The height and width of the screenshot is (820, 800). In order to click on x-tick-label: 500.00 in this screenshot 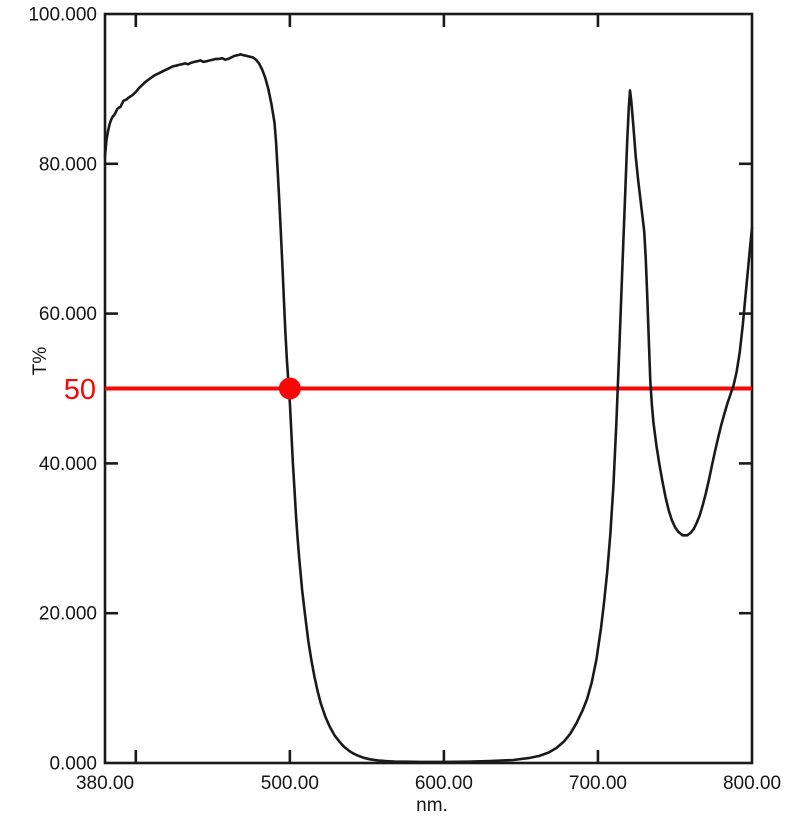, I will do `click(290, 783)`.